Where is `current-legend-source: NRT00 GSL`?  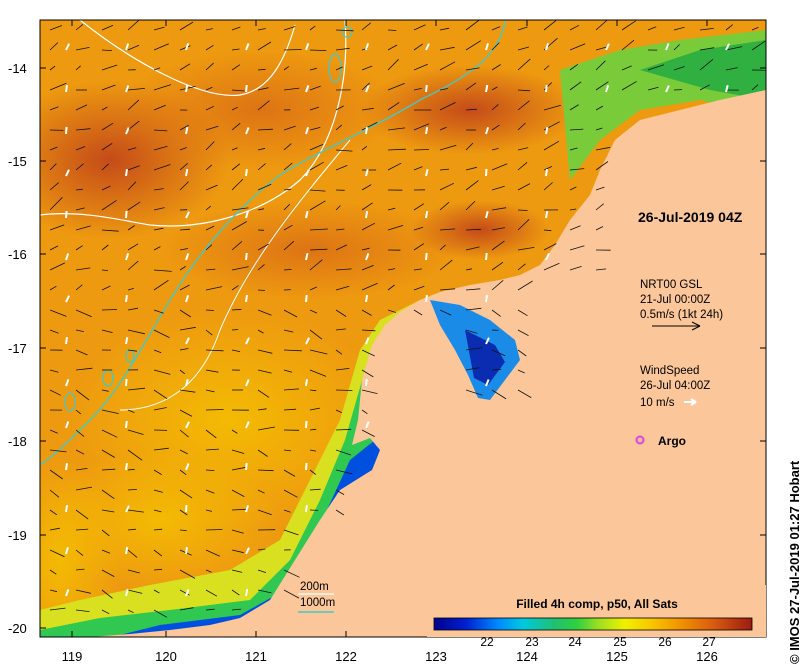
current-legend-source: NRT00 GSL is located at coordinates (671, 285).